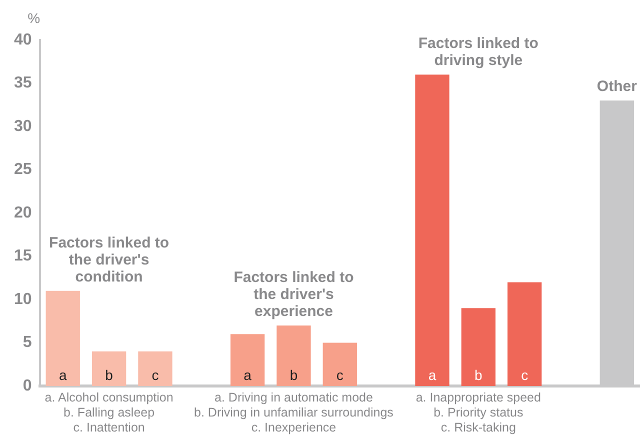  I want to click on y-tick-label: 15, so click(23, 256).